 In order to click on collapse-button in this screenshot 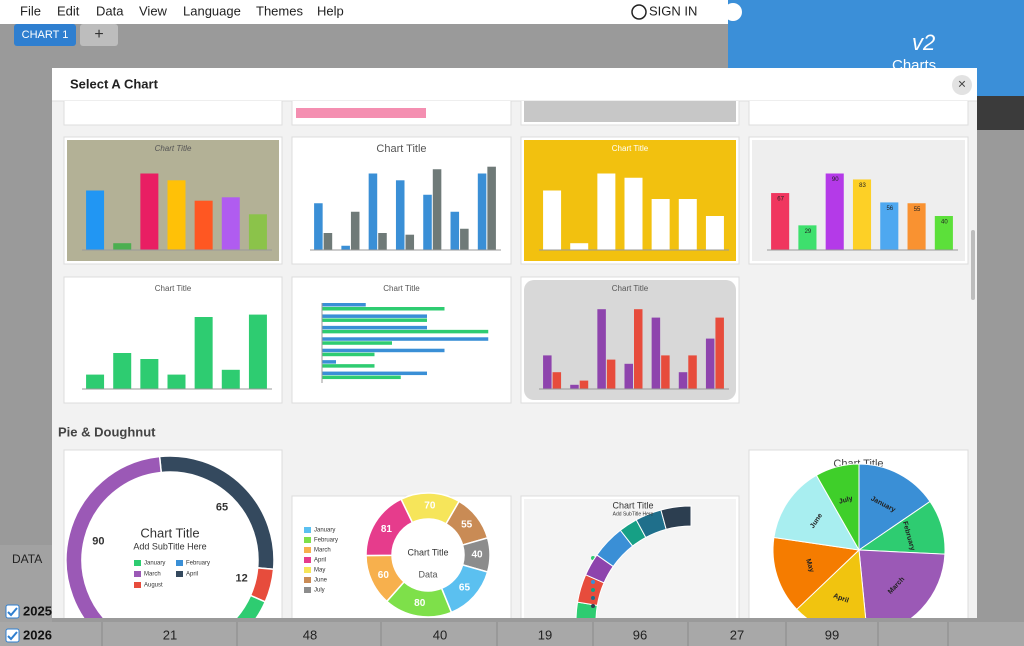, I will do `click(733, 12)`.